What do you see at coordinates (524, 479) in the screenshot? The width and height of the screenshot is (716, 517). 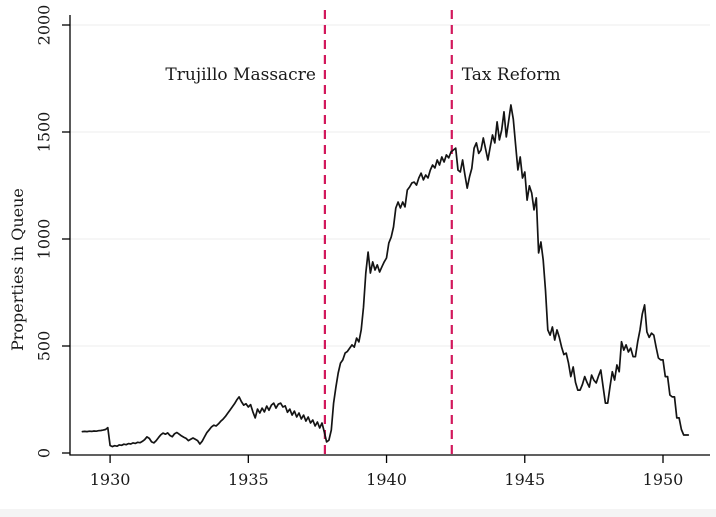 I see `x-tick-label: 1945` at bounding box center [524, 479].